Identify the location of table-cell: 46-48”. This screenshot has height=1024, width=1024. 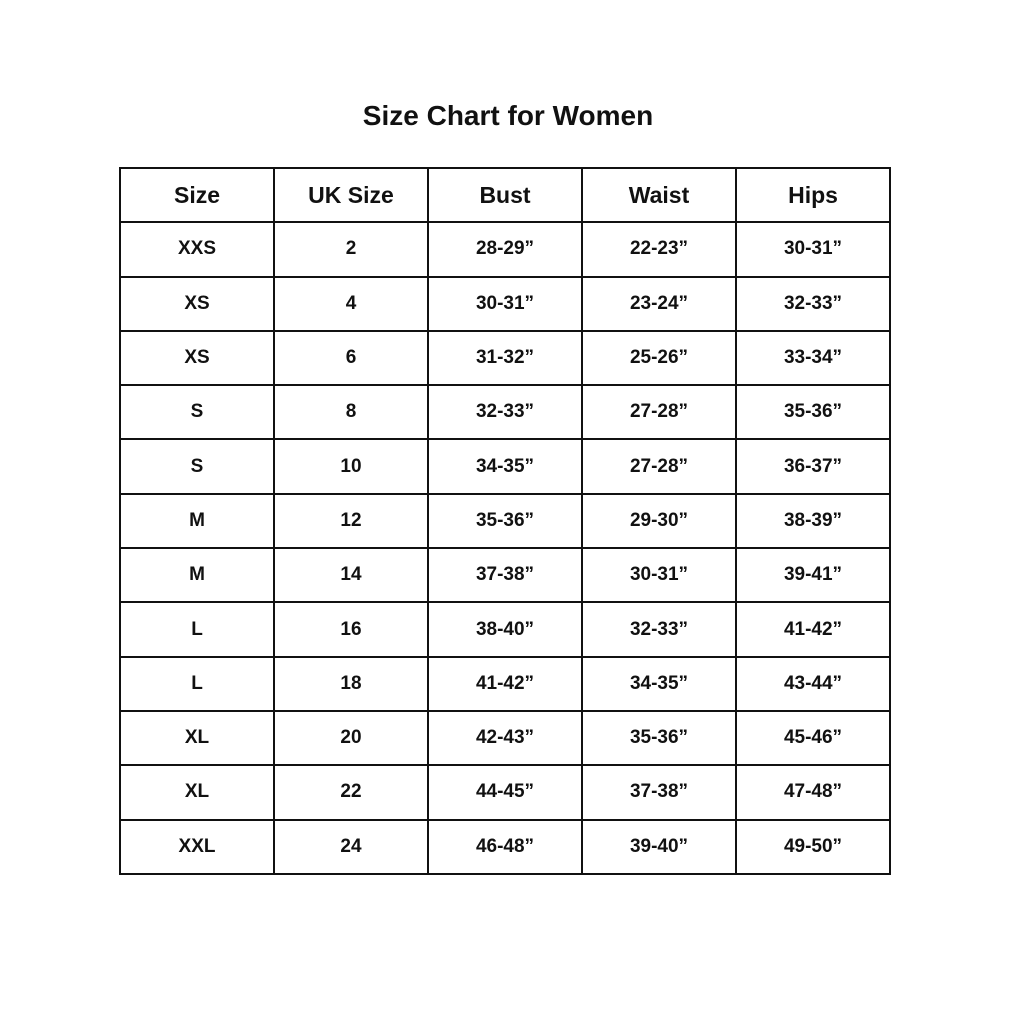
(505, 846).